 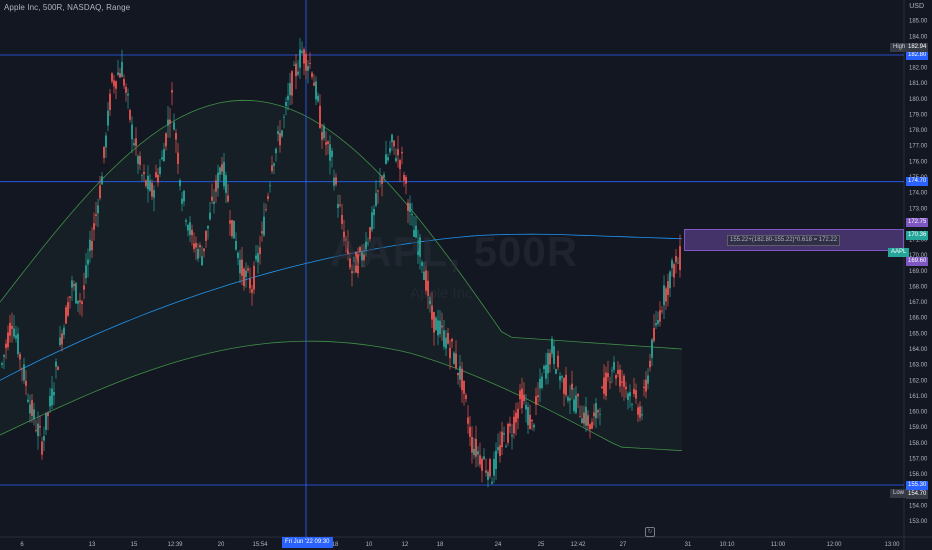 What do you see at coordinates (650, 532) in the screenshot?
I see `reset-chart-button: ↻` at bounding box center [650, 532].